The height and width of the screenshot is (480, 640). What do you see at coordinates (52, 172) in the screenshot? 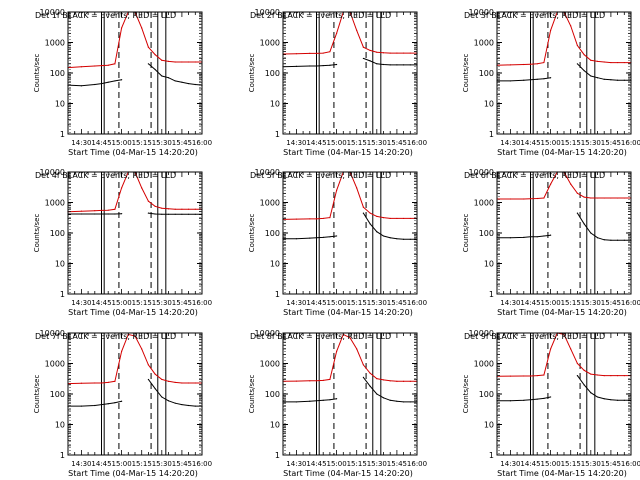
I see `y-tick-label: 10000` at bounding box center [52, 172].